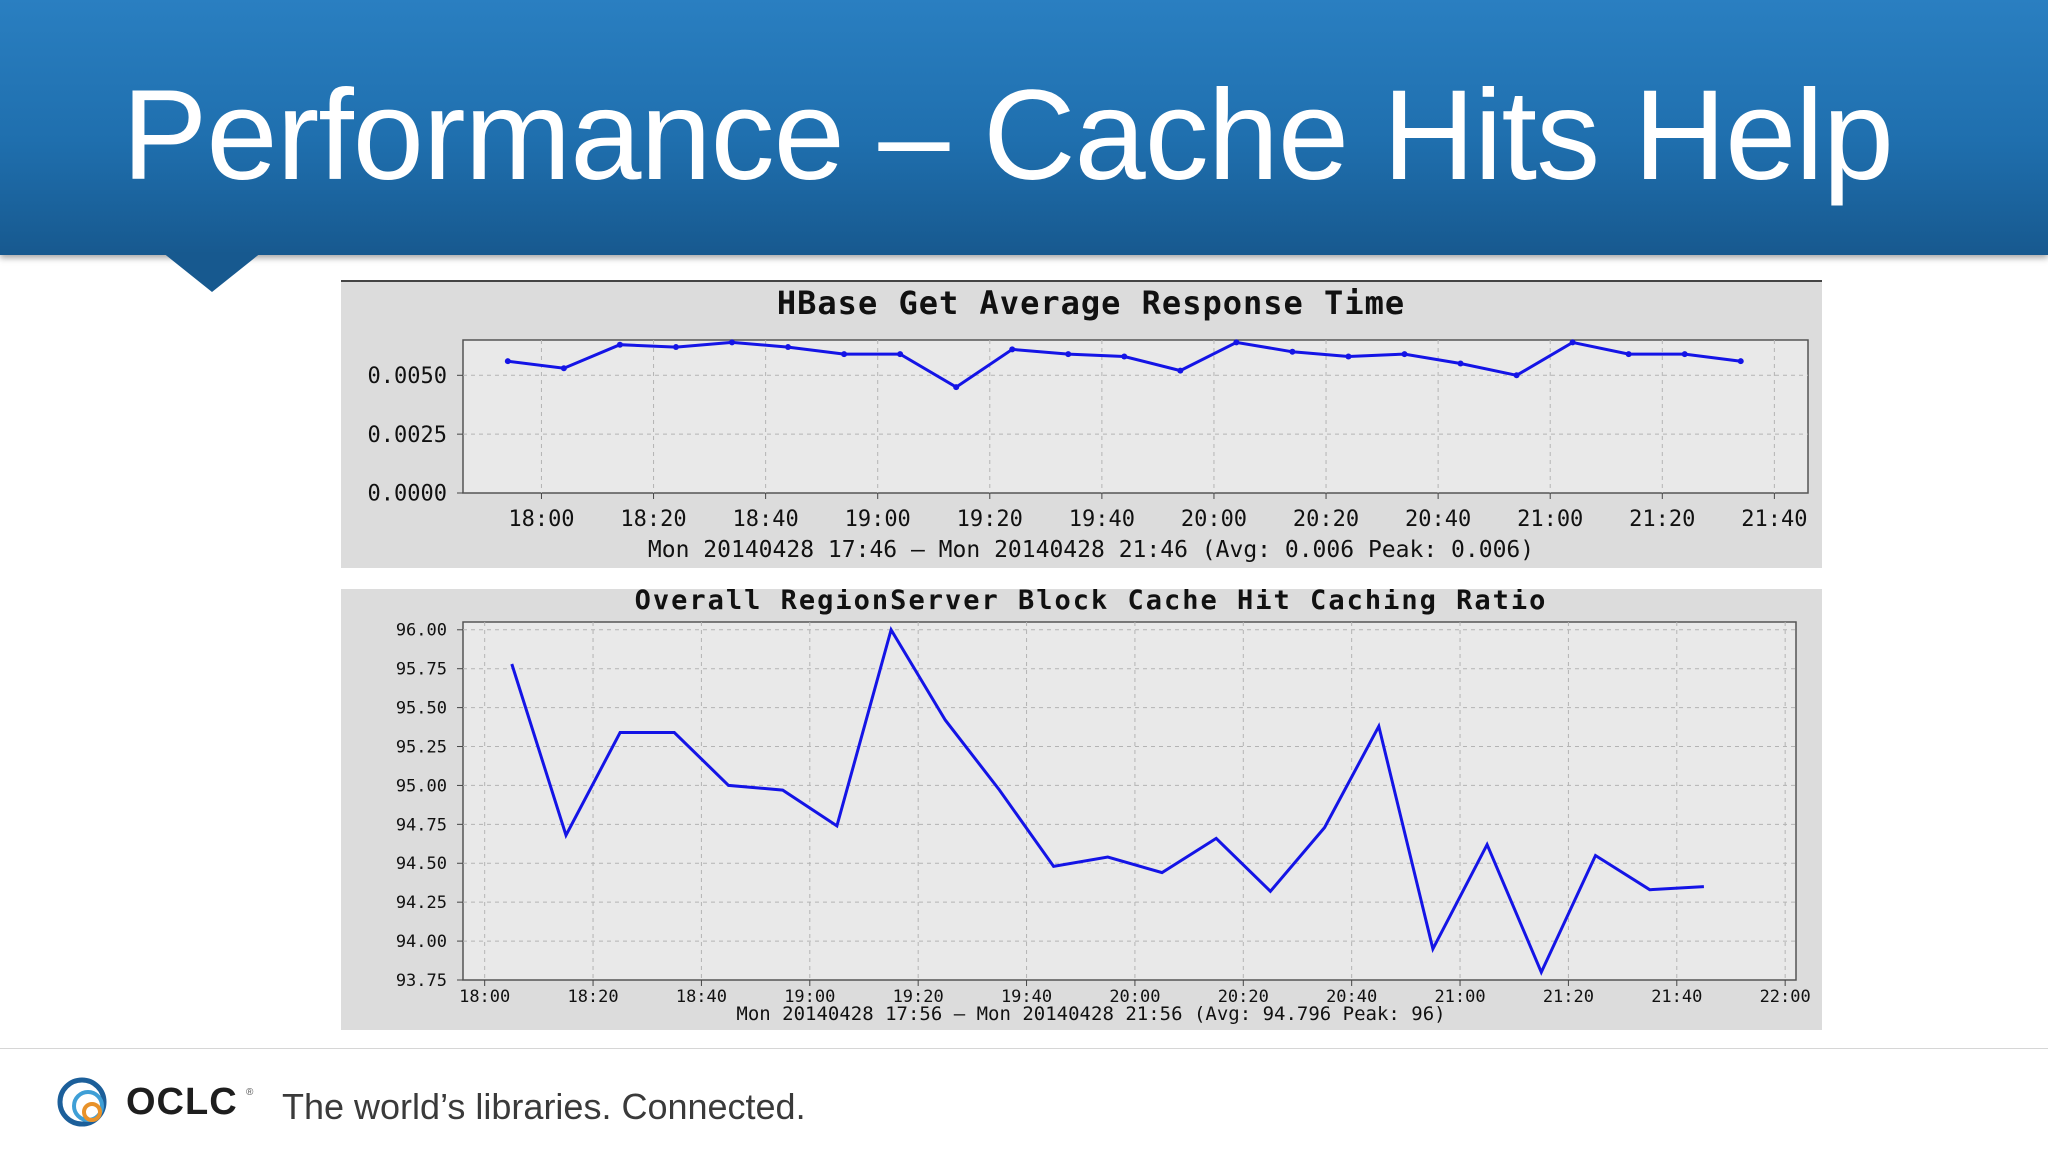 This screenshot has height=1152, width=2048. What do you see at coordinates (421, 786) in the screenshot?
I see `y-tick-label: 95.00` at bounding box center [421, 786].